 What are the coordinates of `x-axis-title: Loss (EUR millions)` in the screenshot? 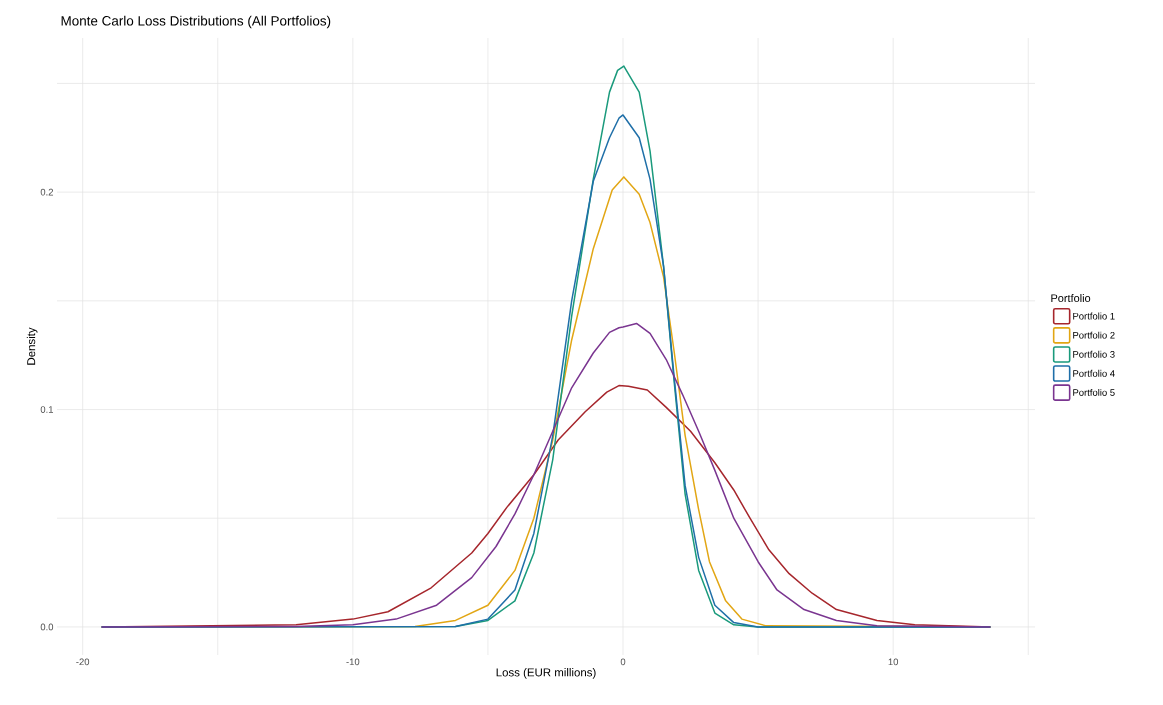 It's located at (546, 673).